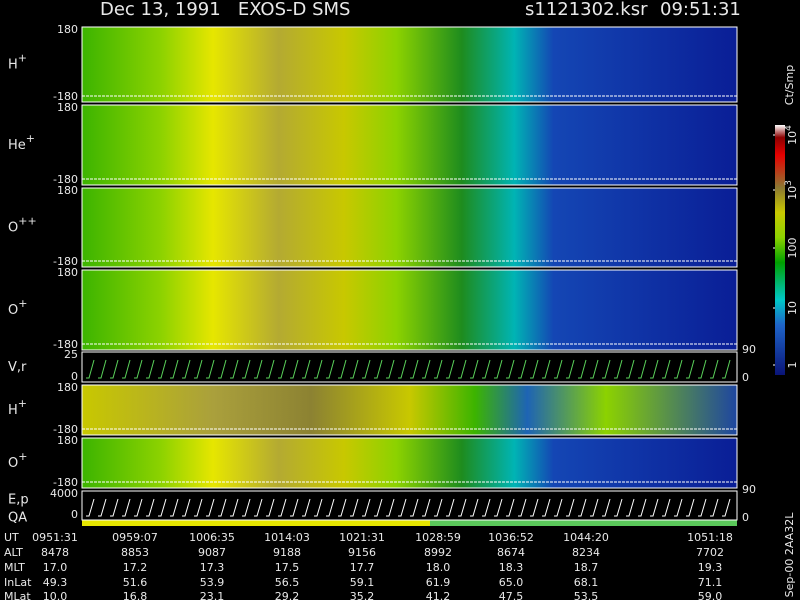 This screenshot has width=800, height=600. Describe the element at coordinates (362, 552) in the screenshot. I see `table-cell: 9156` at that location.